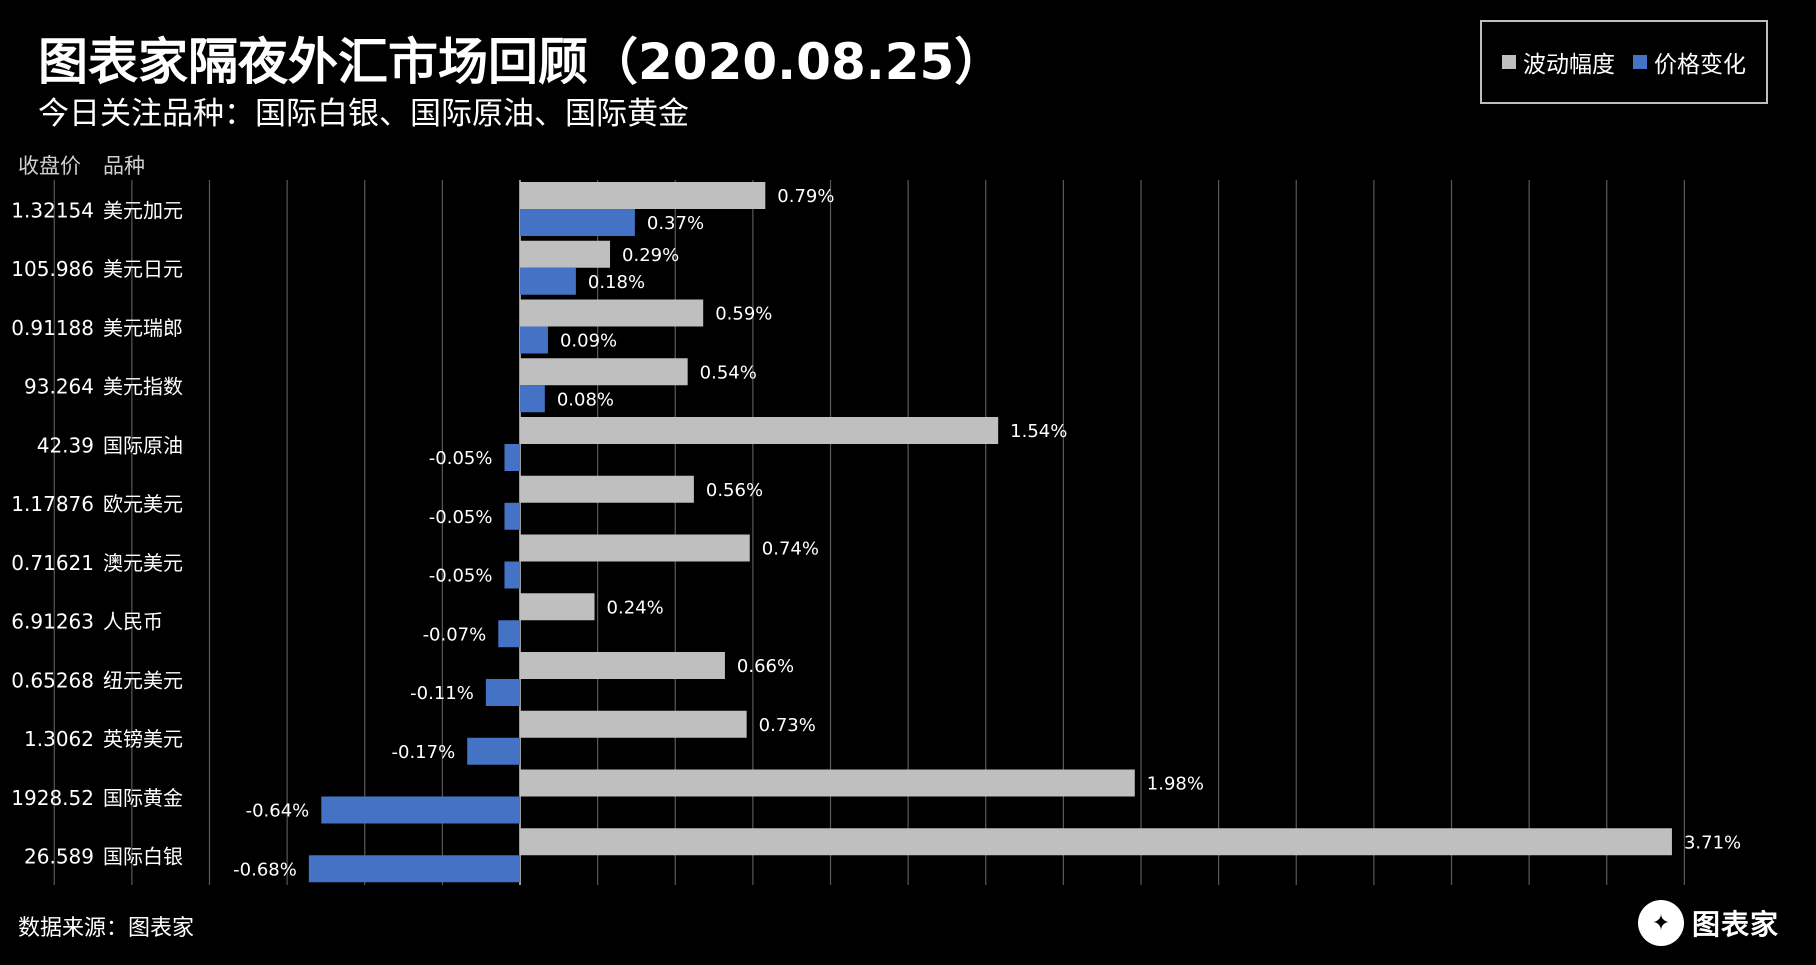  What do you see at coordinates (143, 563) in the screenshot?
I see `category-label: 澳元美元` at bounding box center [143, 563].